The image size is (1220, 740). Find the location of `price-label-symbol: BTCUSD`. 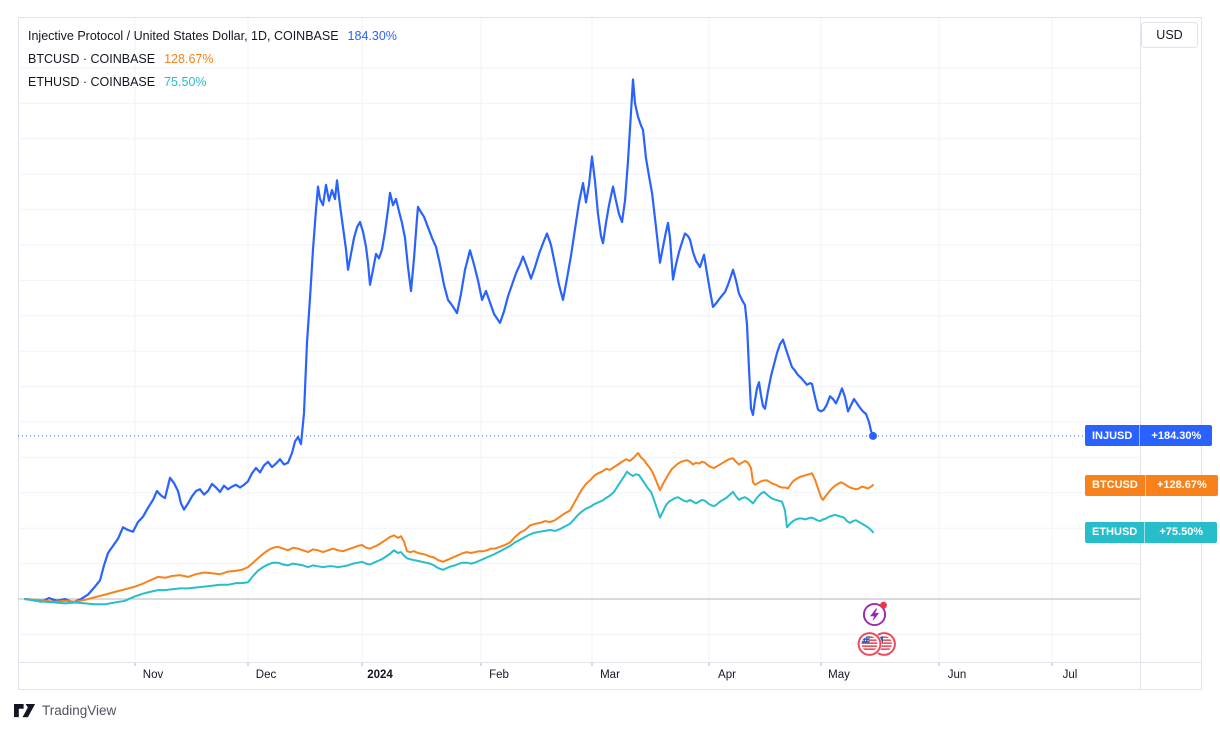

price-label-symbol: BTCUSD is located at coordinates (1115, 485).